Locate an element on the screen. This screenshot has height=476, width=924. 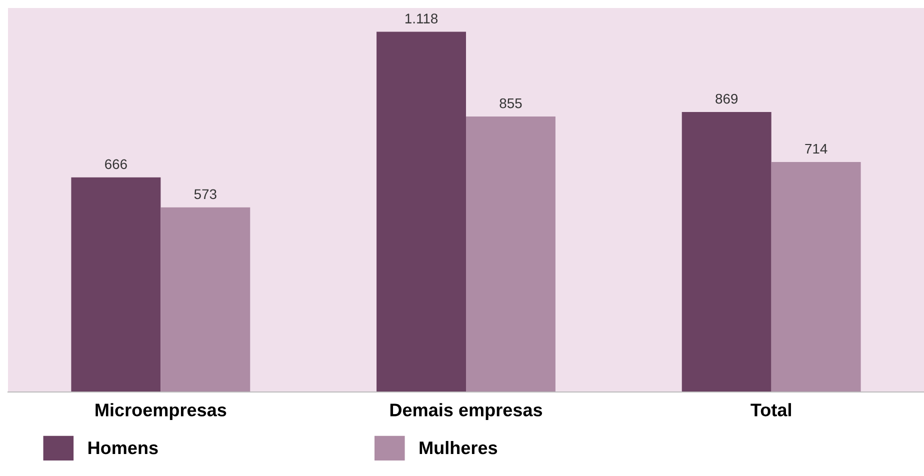
legend-label: Mulheres is located at coordinates (459, 447).